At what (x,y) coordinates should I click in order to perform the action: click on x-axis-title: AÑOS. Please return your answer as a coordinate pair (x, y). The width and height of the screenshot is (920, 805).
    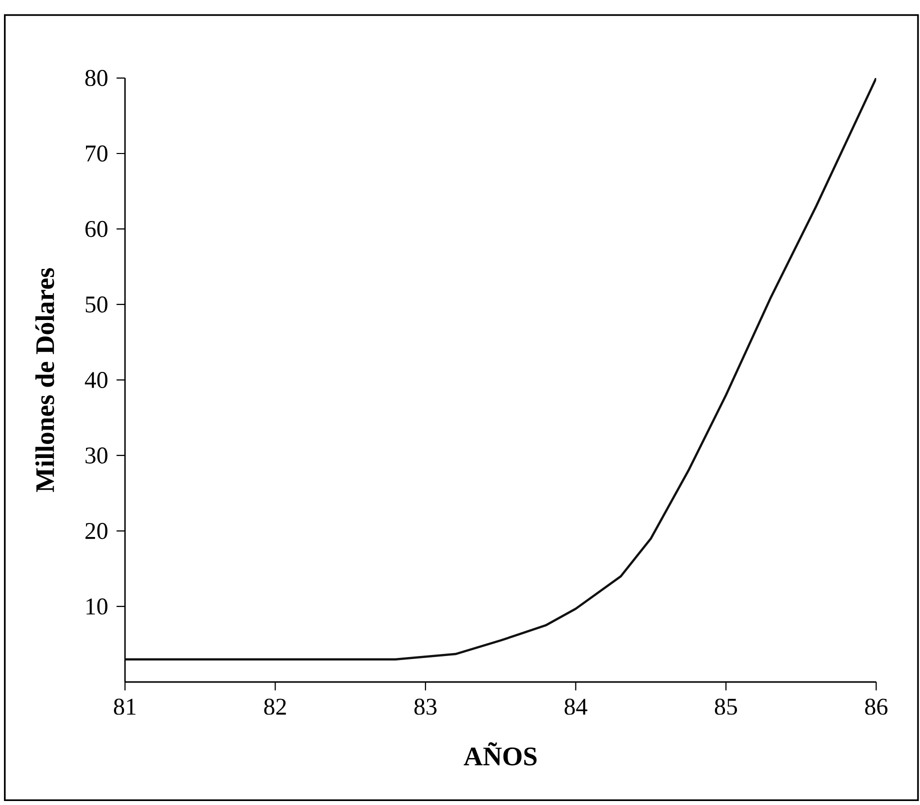
    Looking at the image, I should click on (500, 754).